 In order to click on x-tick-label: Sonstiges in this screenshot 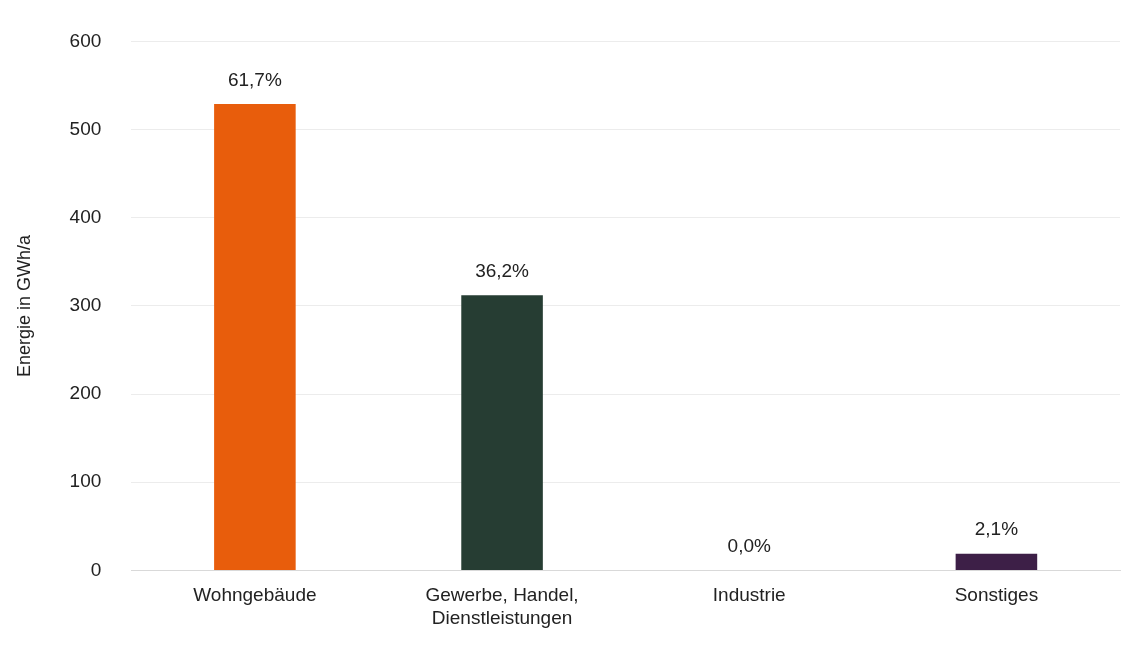, I will do `click(996, 595)`.